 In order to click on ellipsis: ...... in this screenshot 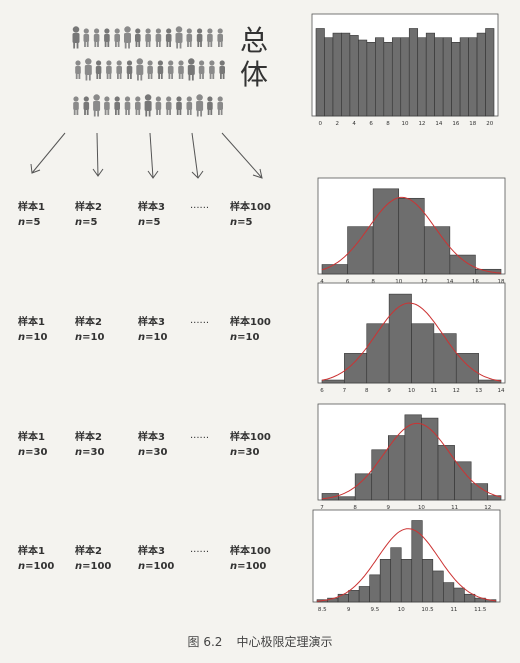, I will do `click(200, 320)`.